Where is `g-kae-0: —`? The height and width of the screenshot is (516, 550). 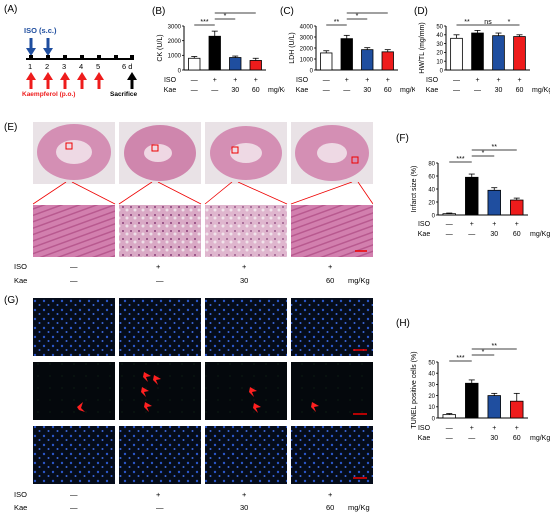
g-kae-0: — is located at coordinates (74, 507).